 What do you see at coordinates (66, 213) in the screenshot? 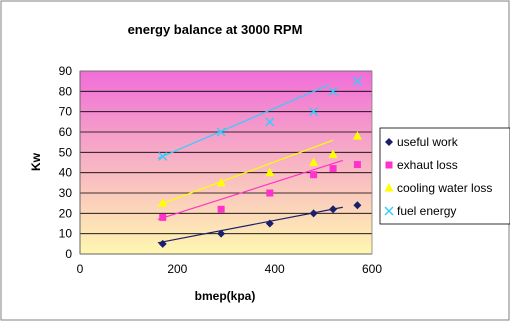
I see `y-tick-label: 20` at bounding box center [66, 213].